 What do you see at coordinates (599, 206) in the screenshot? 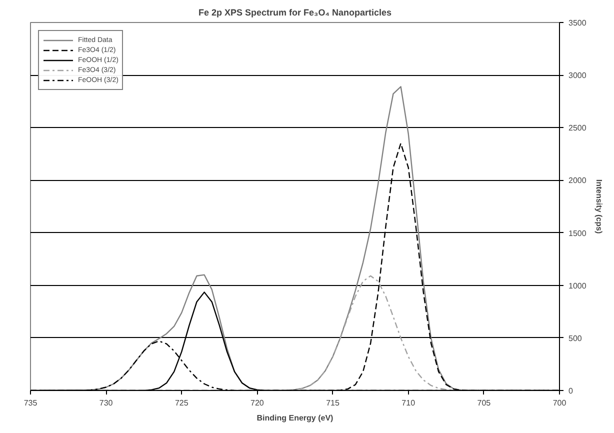
I see `y-axis-title: Intensity (cps)` at bounding box center [599, 206].